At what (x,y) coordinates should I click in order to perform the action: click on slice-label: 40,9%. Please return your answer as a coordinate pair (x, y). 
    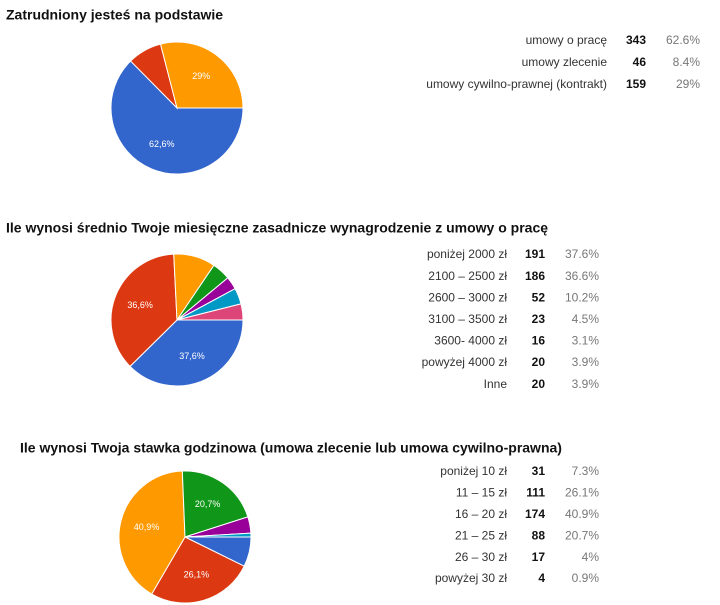
    Looking at the image, I should click on (147, 527).